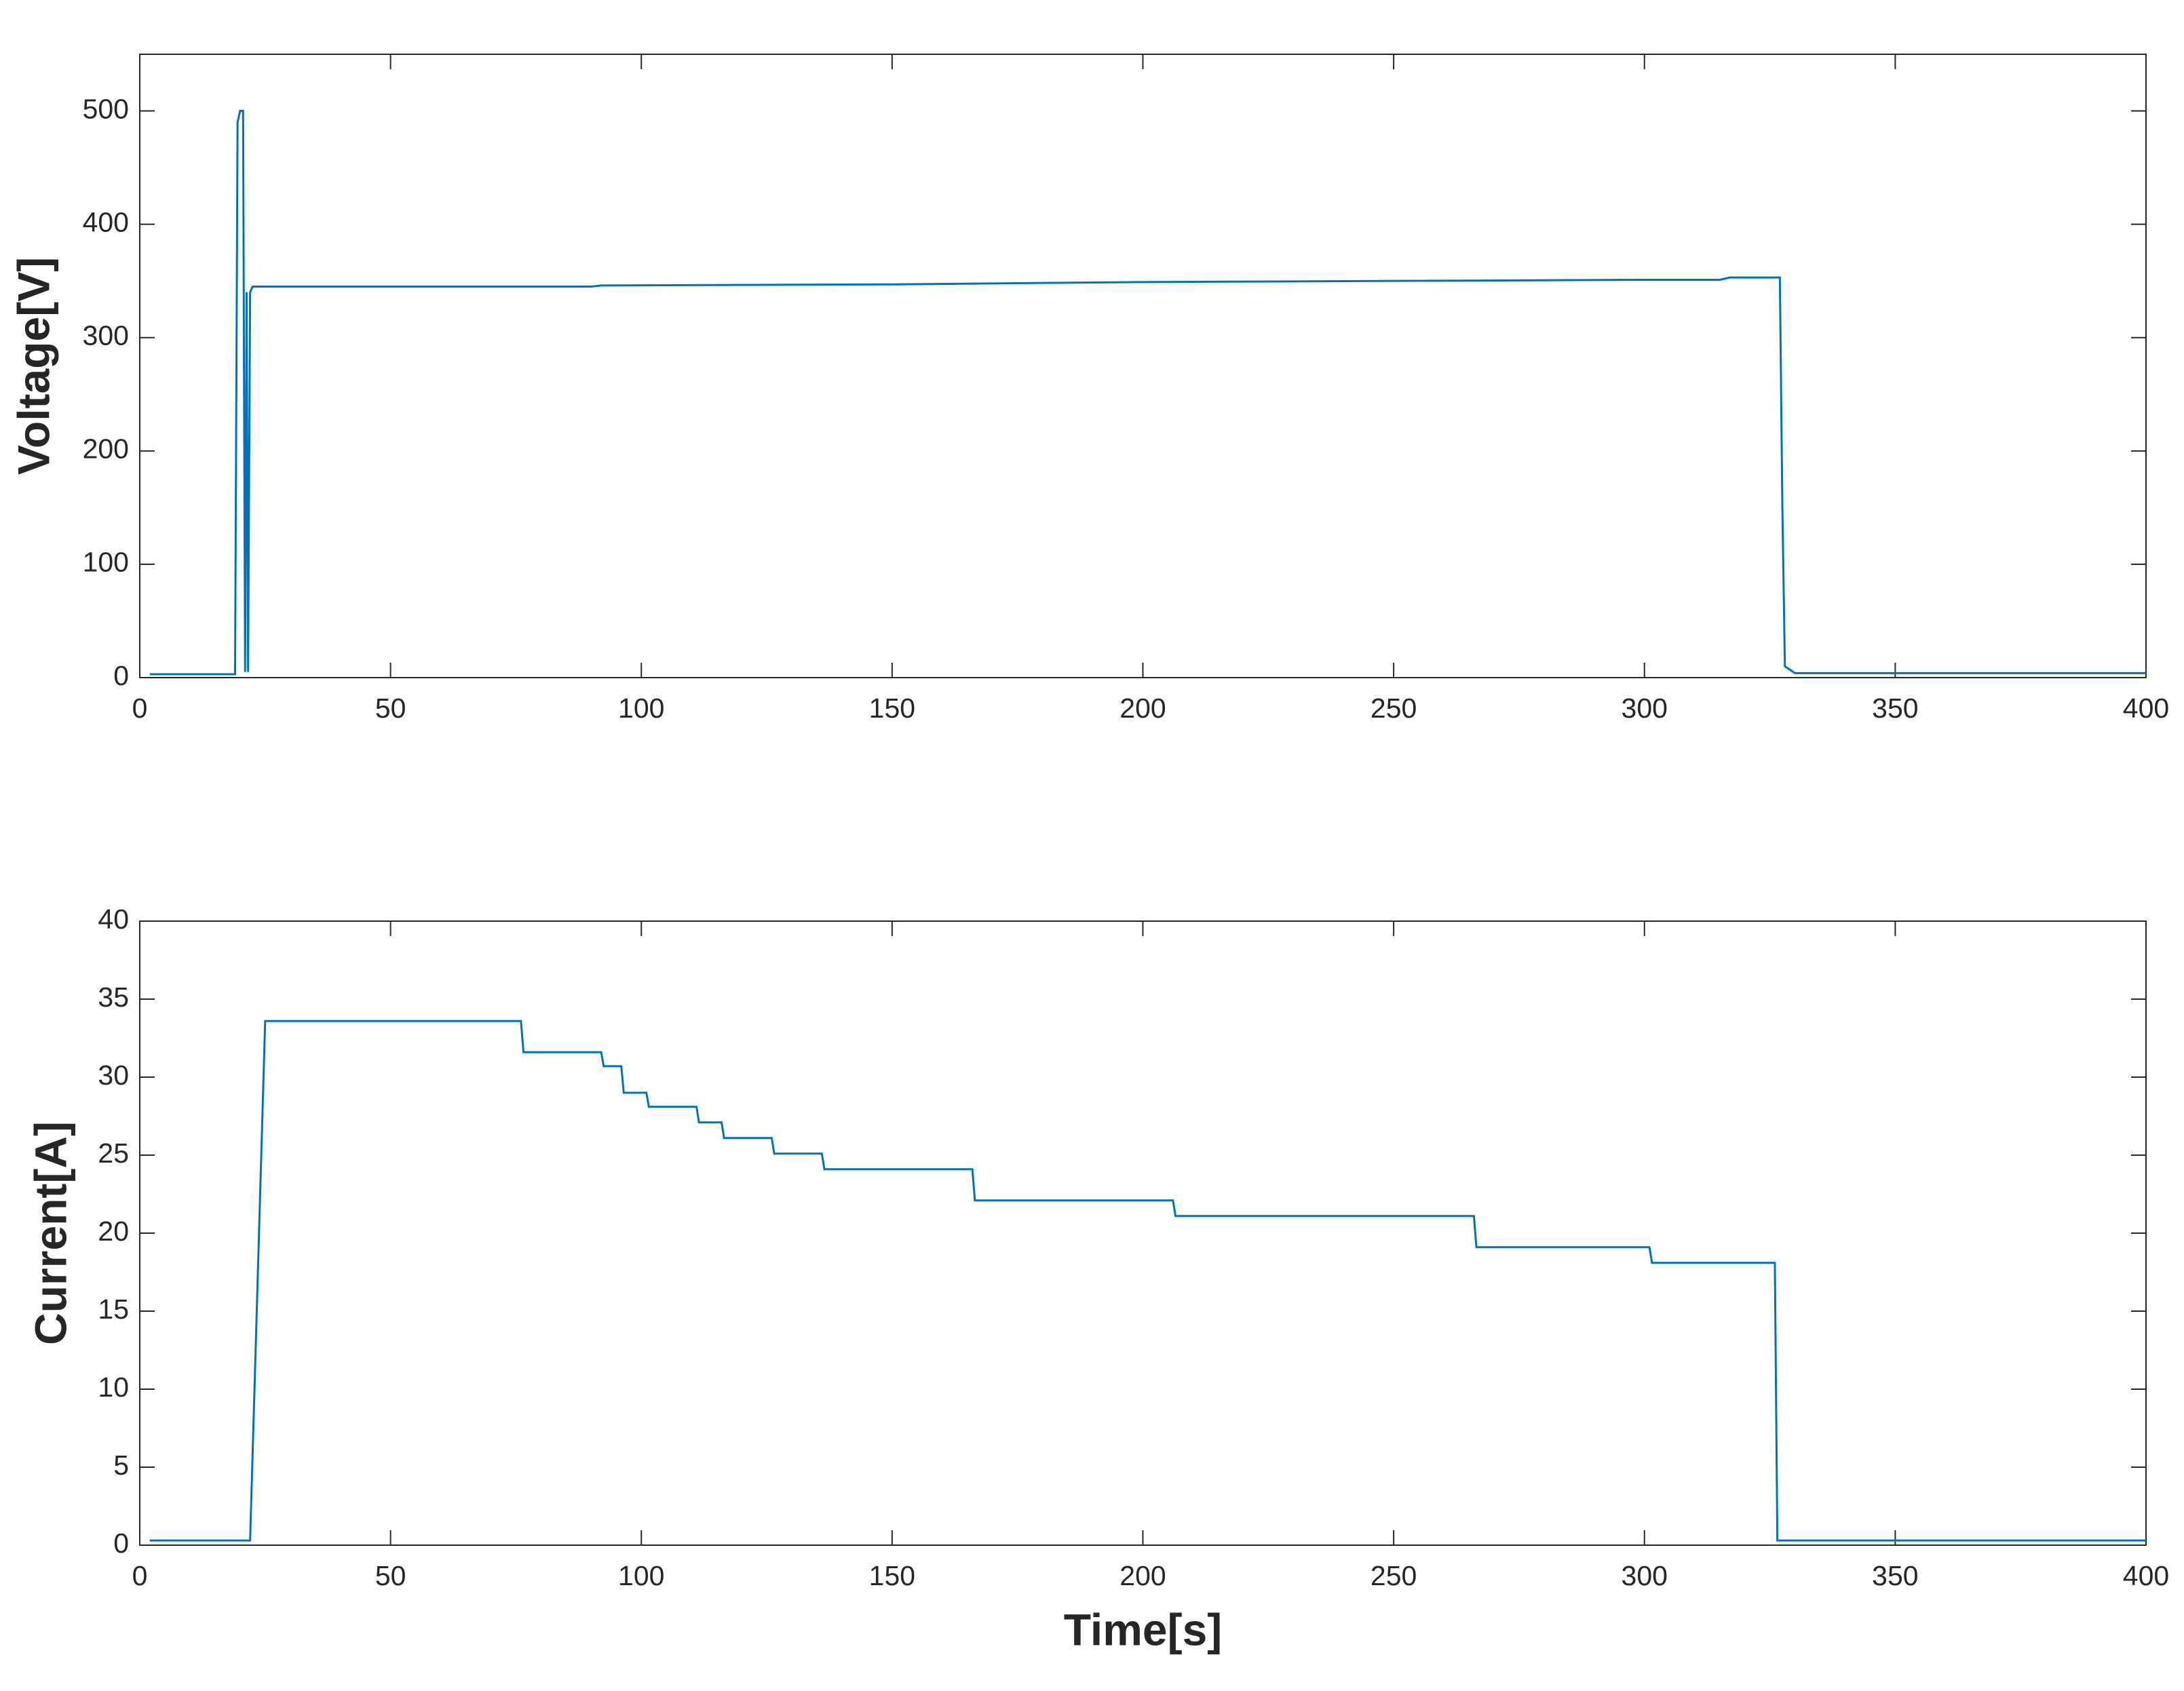 The width and height of the screenshot is (2184, 1691). Describe the element at coordinates (106, 335) in the screenshot. I see `y-tick-label: 300` at that location.